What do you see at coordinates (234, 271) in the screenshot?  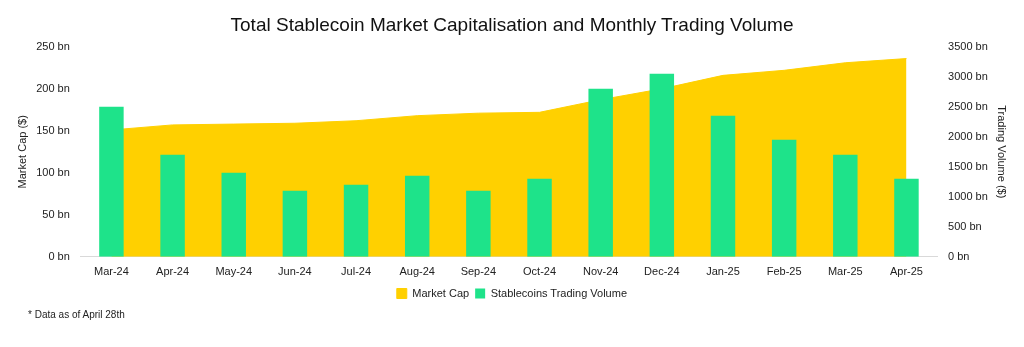 I see `x-tick-label: May-24` at bounding box center [234, 271].